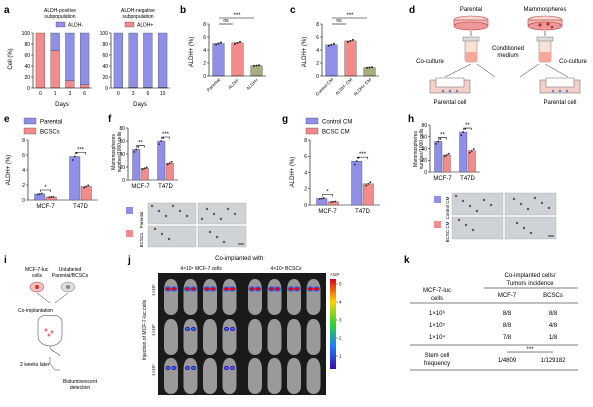  I want to click on c-xtick-0: Control CM, so click(325, 87).